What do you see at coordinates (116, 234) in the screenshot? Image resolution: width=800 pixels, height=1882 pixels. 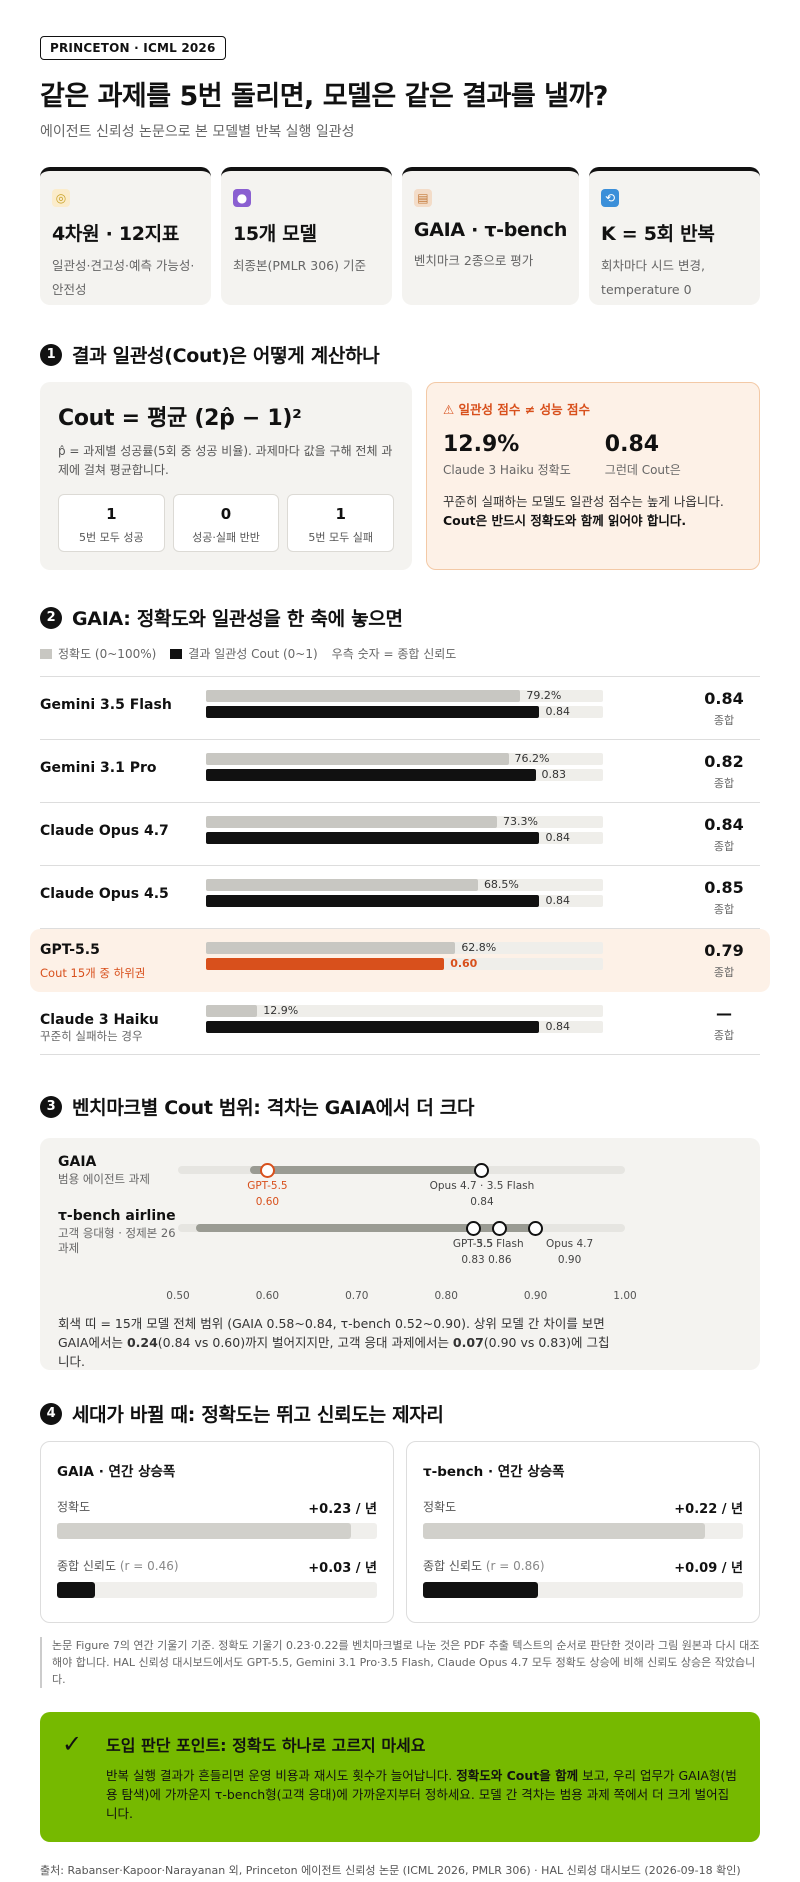 I see `stat-title: 4차원 · 12지표` at bounding box center [116, 234].